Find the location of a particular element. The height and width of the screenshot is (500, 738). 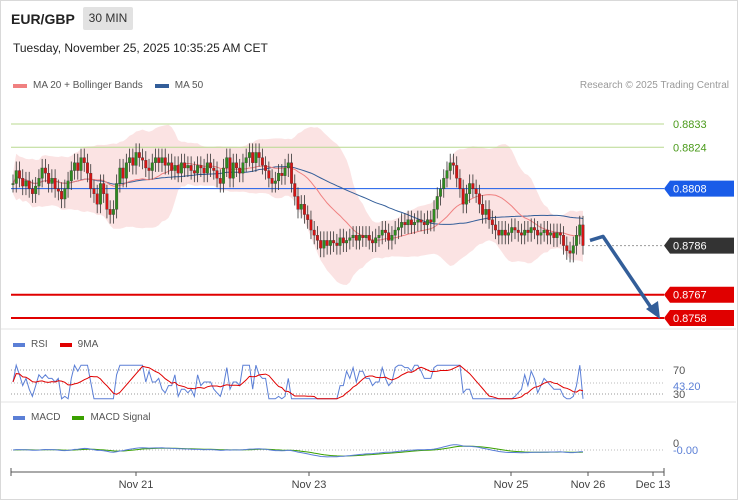

level-tag-0.8808 is located at coordinates (699, 188).